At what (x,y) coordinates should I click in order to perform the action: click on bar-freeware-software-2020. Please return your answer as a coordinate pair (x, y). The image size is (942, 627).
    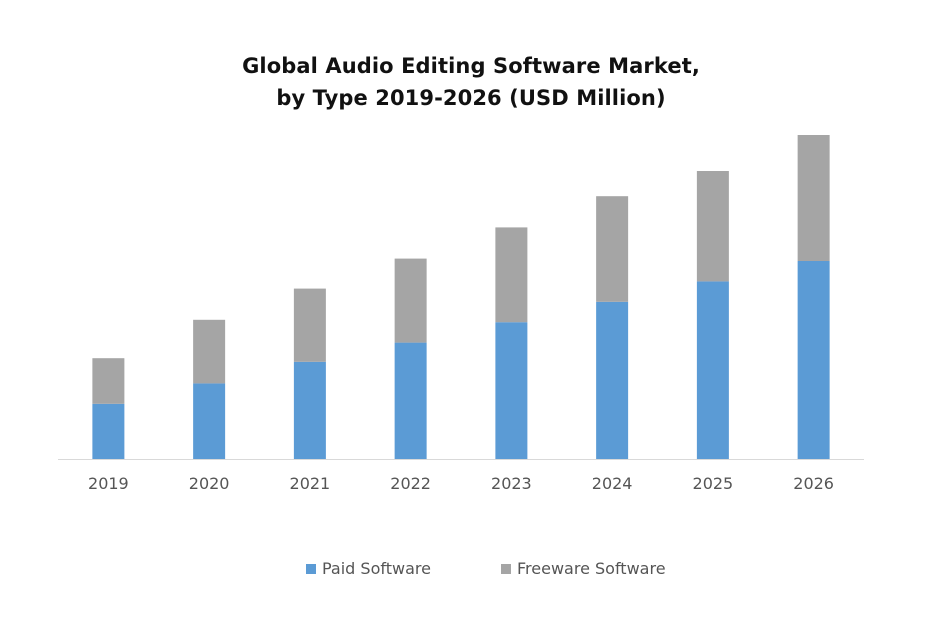
    Looking at the image, I should click on (209, 351).